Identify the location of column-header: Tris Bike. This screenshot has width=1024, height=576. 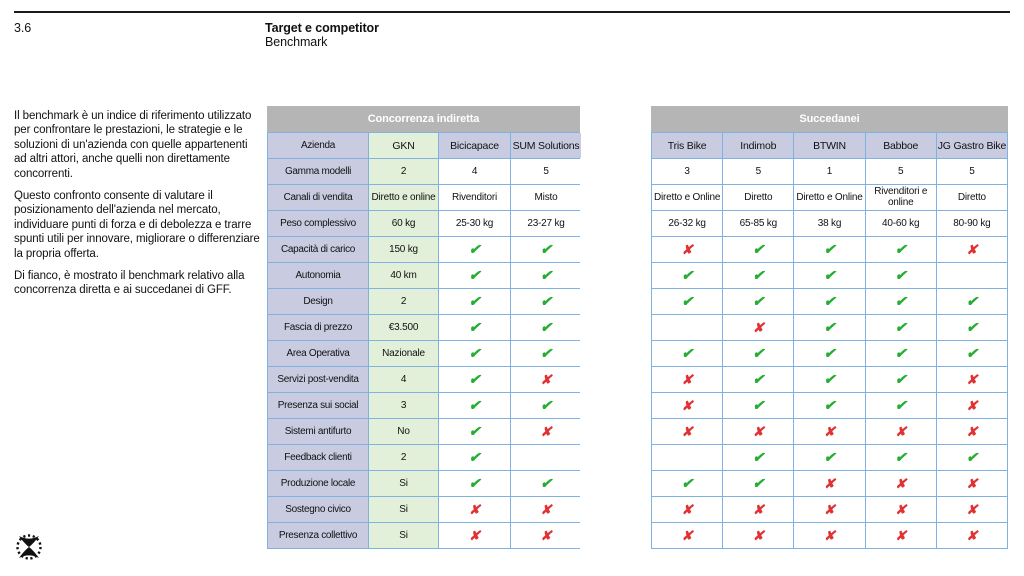
(687, 145).